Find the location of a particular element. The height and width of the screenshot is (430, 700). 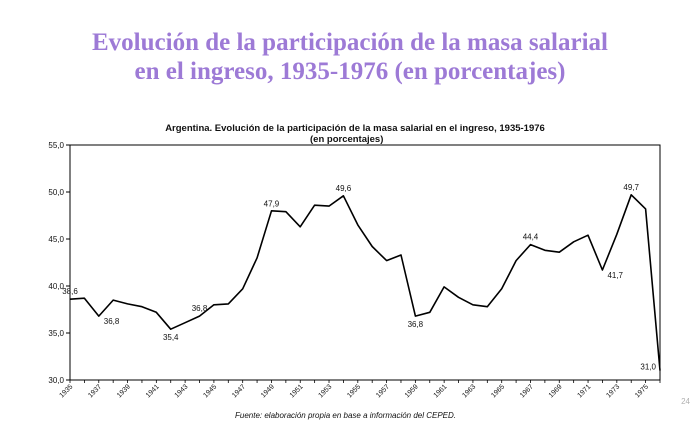

x-tick-label: 1963 is located at coordinates (469, 391).